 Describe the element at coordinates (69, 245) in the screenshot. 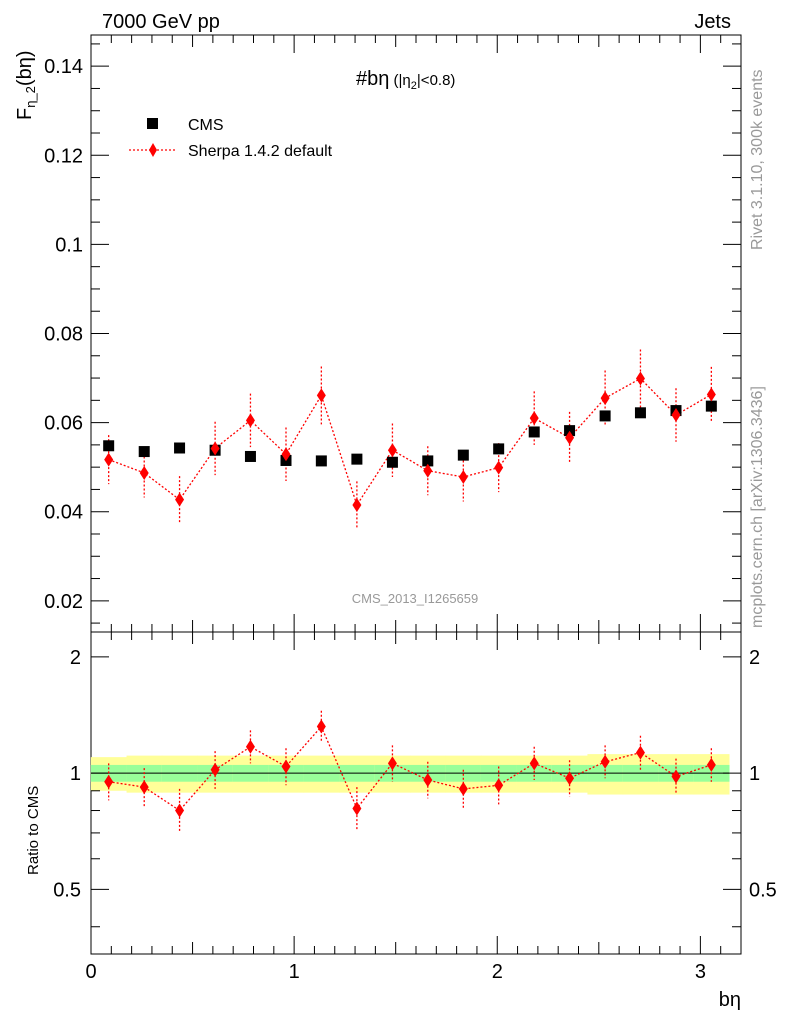

I see `y-tick-label: 0.1` at that location.